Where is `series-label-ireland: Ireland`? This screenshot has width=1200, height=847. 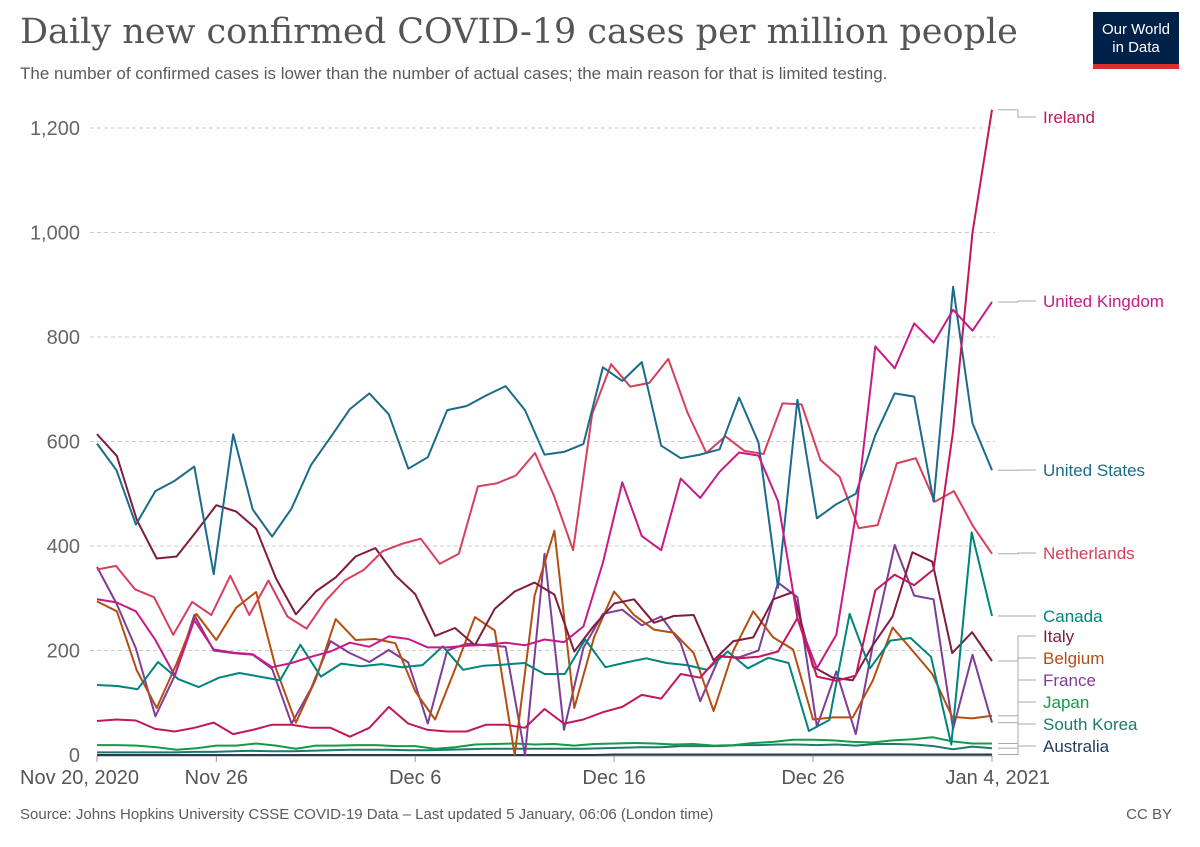 series-label-ireland: Ireland is located at coordinates (1069, 117).